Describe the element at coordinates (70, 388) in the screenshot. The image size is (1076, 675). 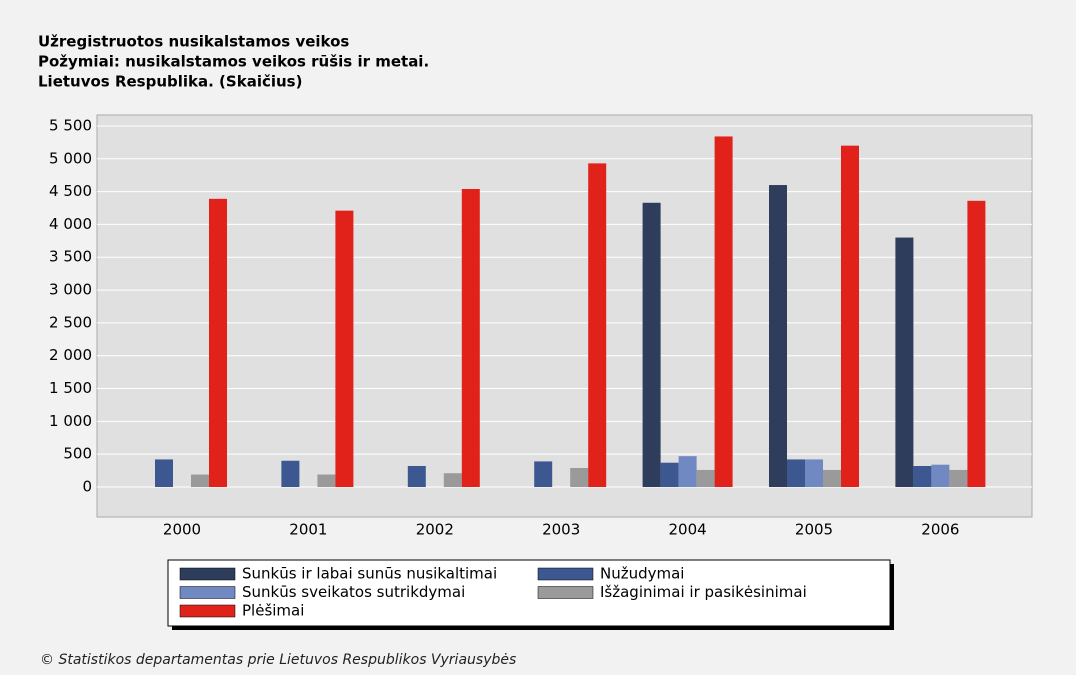
I see `y-tick-label: 1 500` at that location.